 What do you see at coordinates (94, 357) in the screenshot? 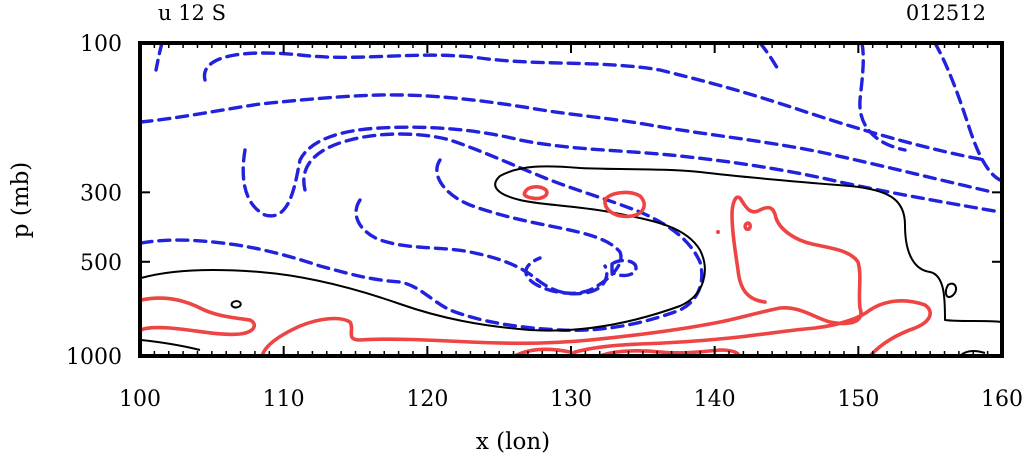
I see `y-tick-label: 1000` at bounding box center [94, 357].